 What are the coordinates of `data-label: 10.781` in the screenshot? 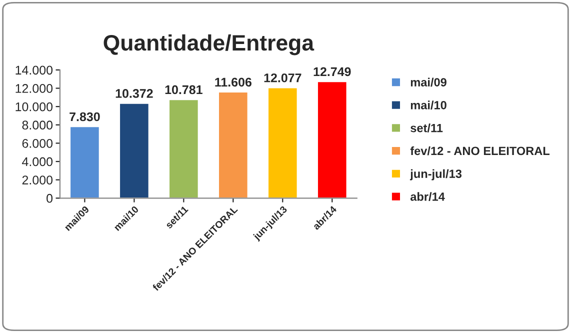 It's located at (183, 89).